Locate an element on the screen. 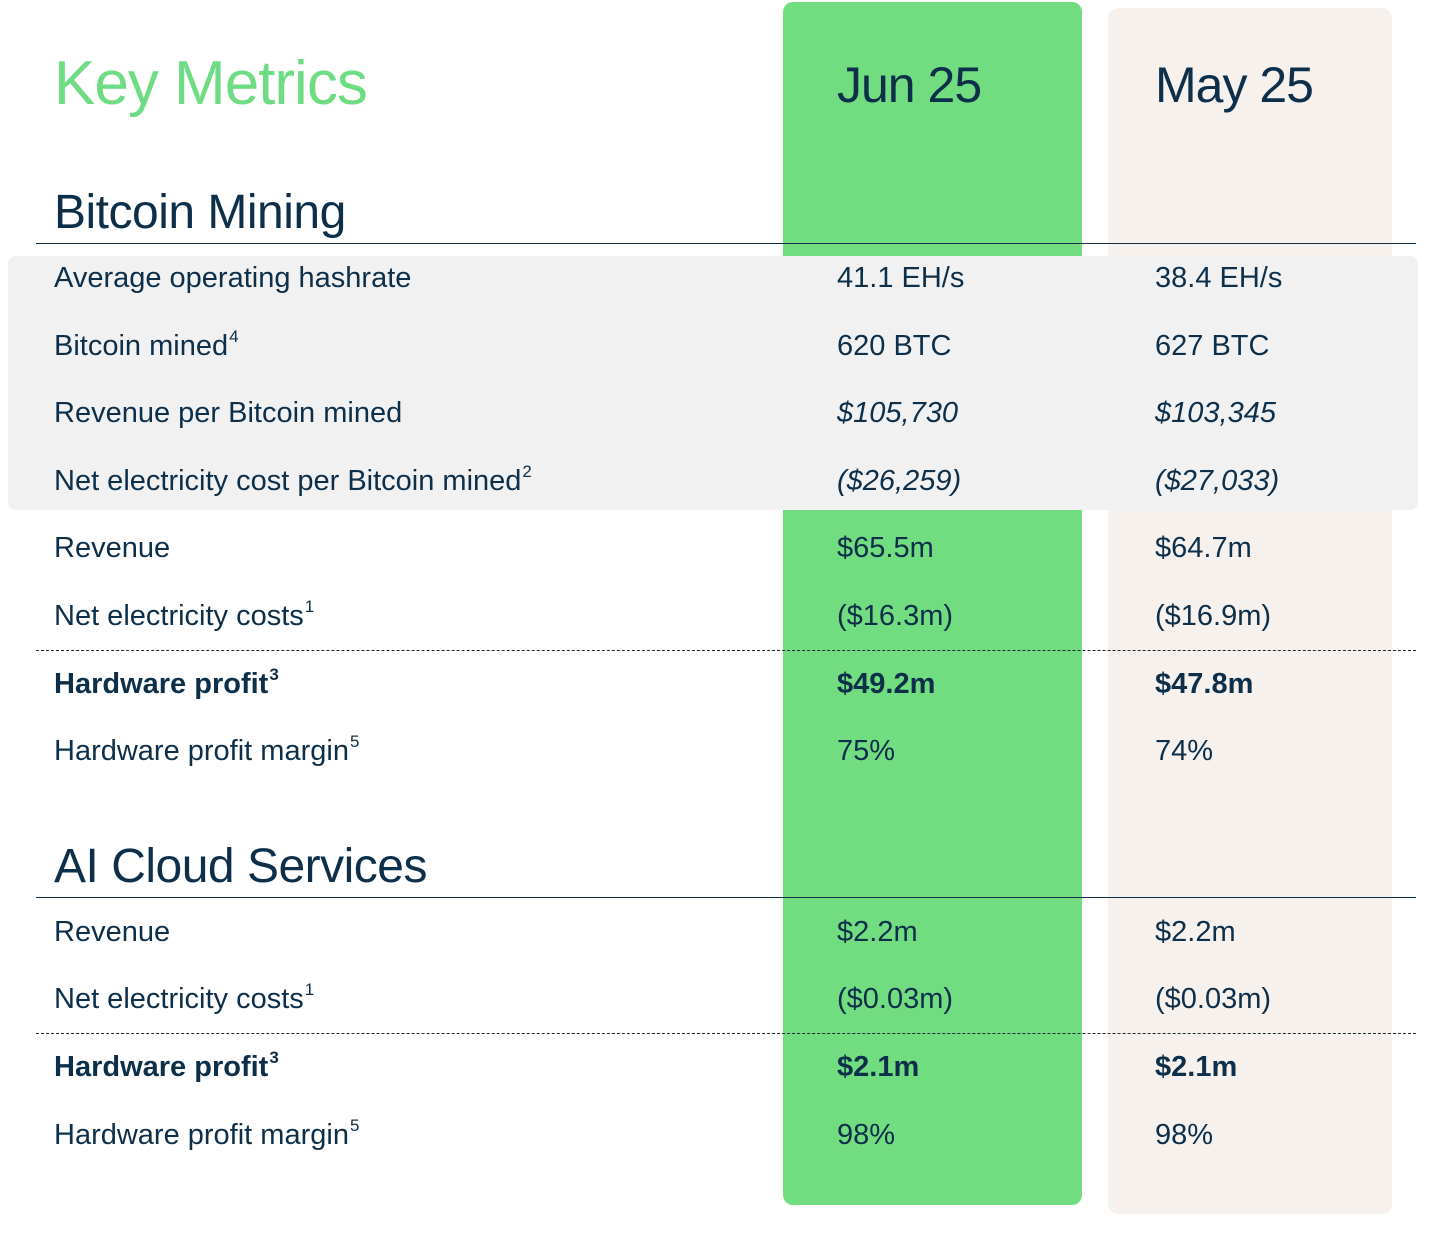  value-jun: $49.2m is located at coordinates (886, 684).